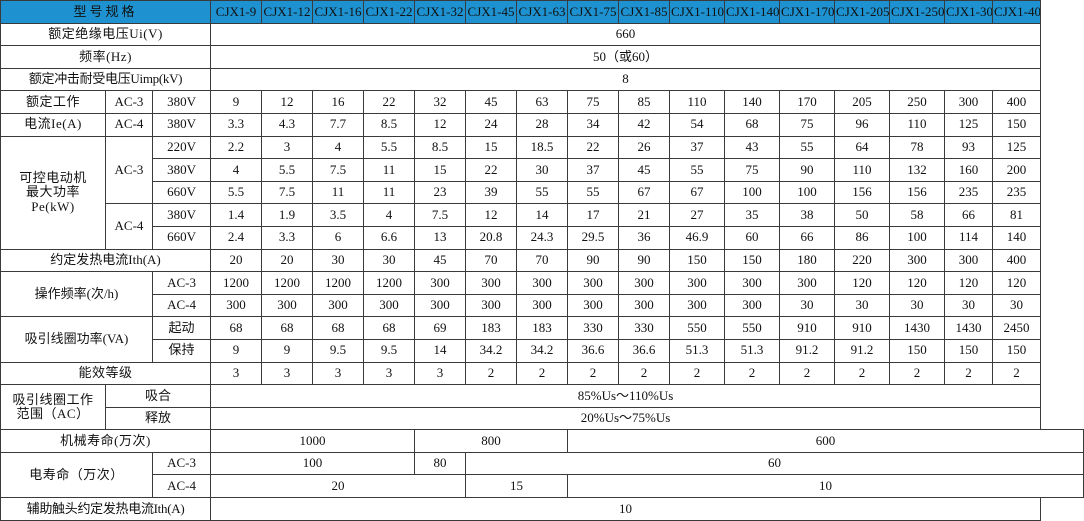  I want to click on motor-power-ac3-660-value-5: 23, so click(440, 192).